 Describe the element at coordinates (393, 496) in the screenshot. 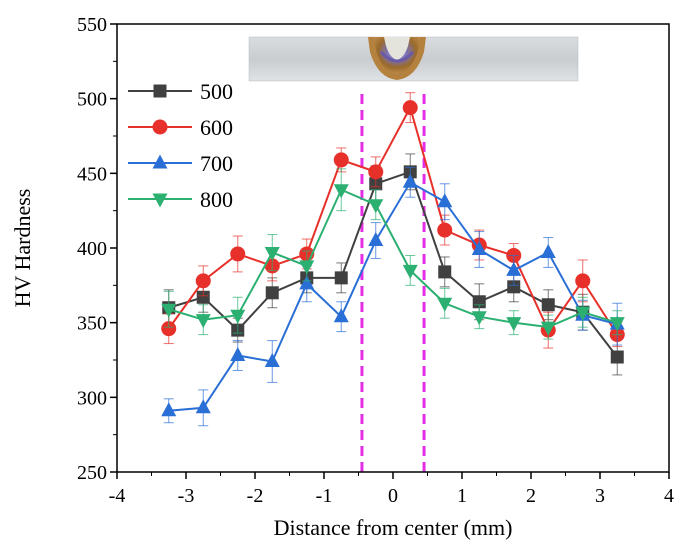

I see `x-tick-label: 0` at that location.